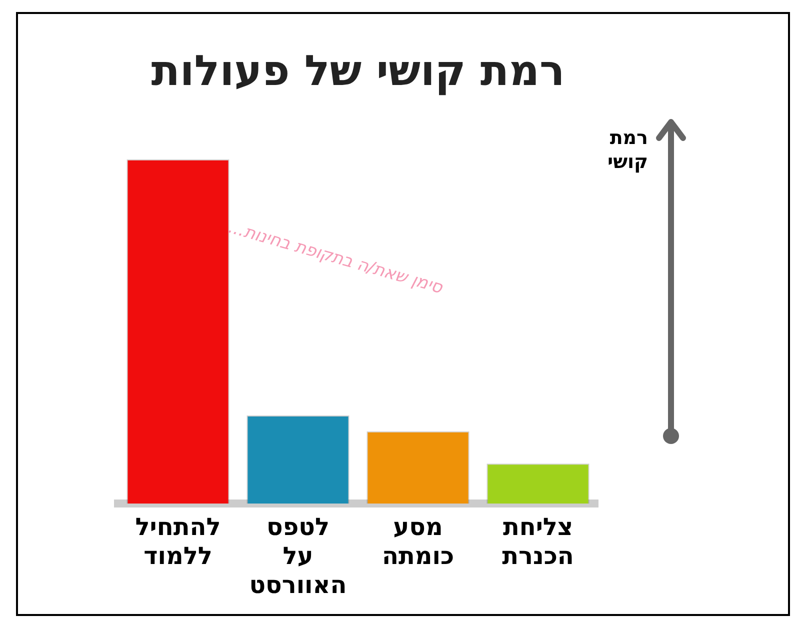 The height and width of the screenshot is (642, 801). I want to click on chart-title: רמת קושי של פעולות, so click(358, 71).